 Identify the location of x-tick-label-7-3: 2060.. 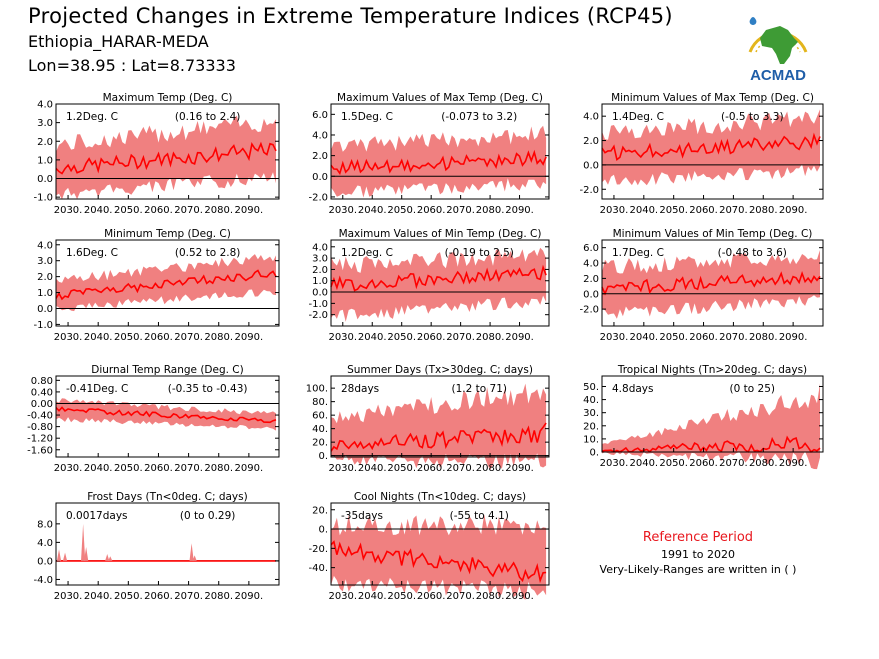
(431, 468).